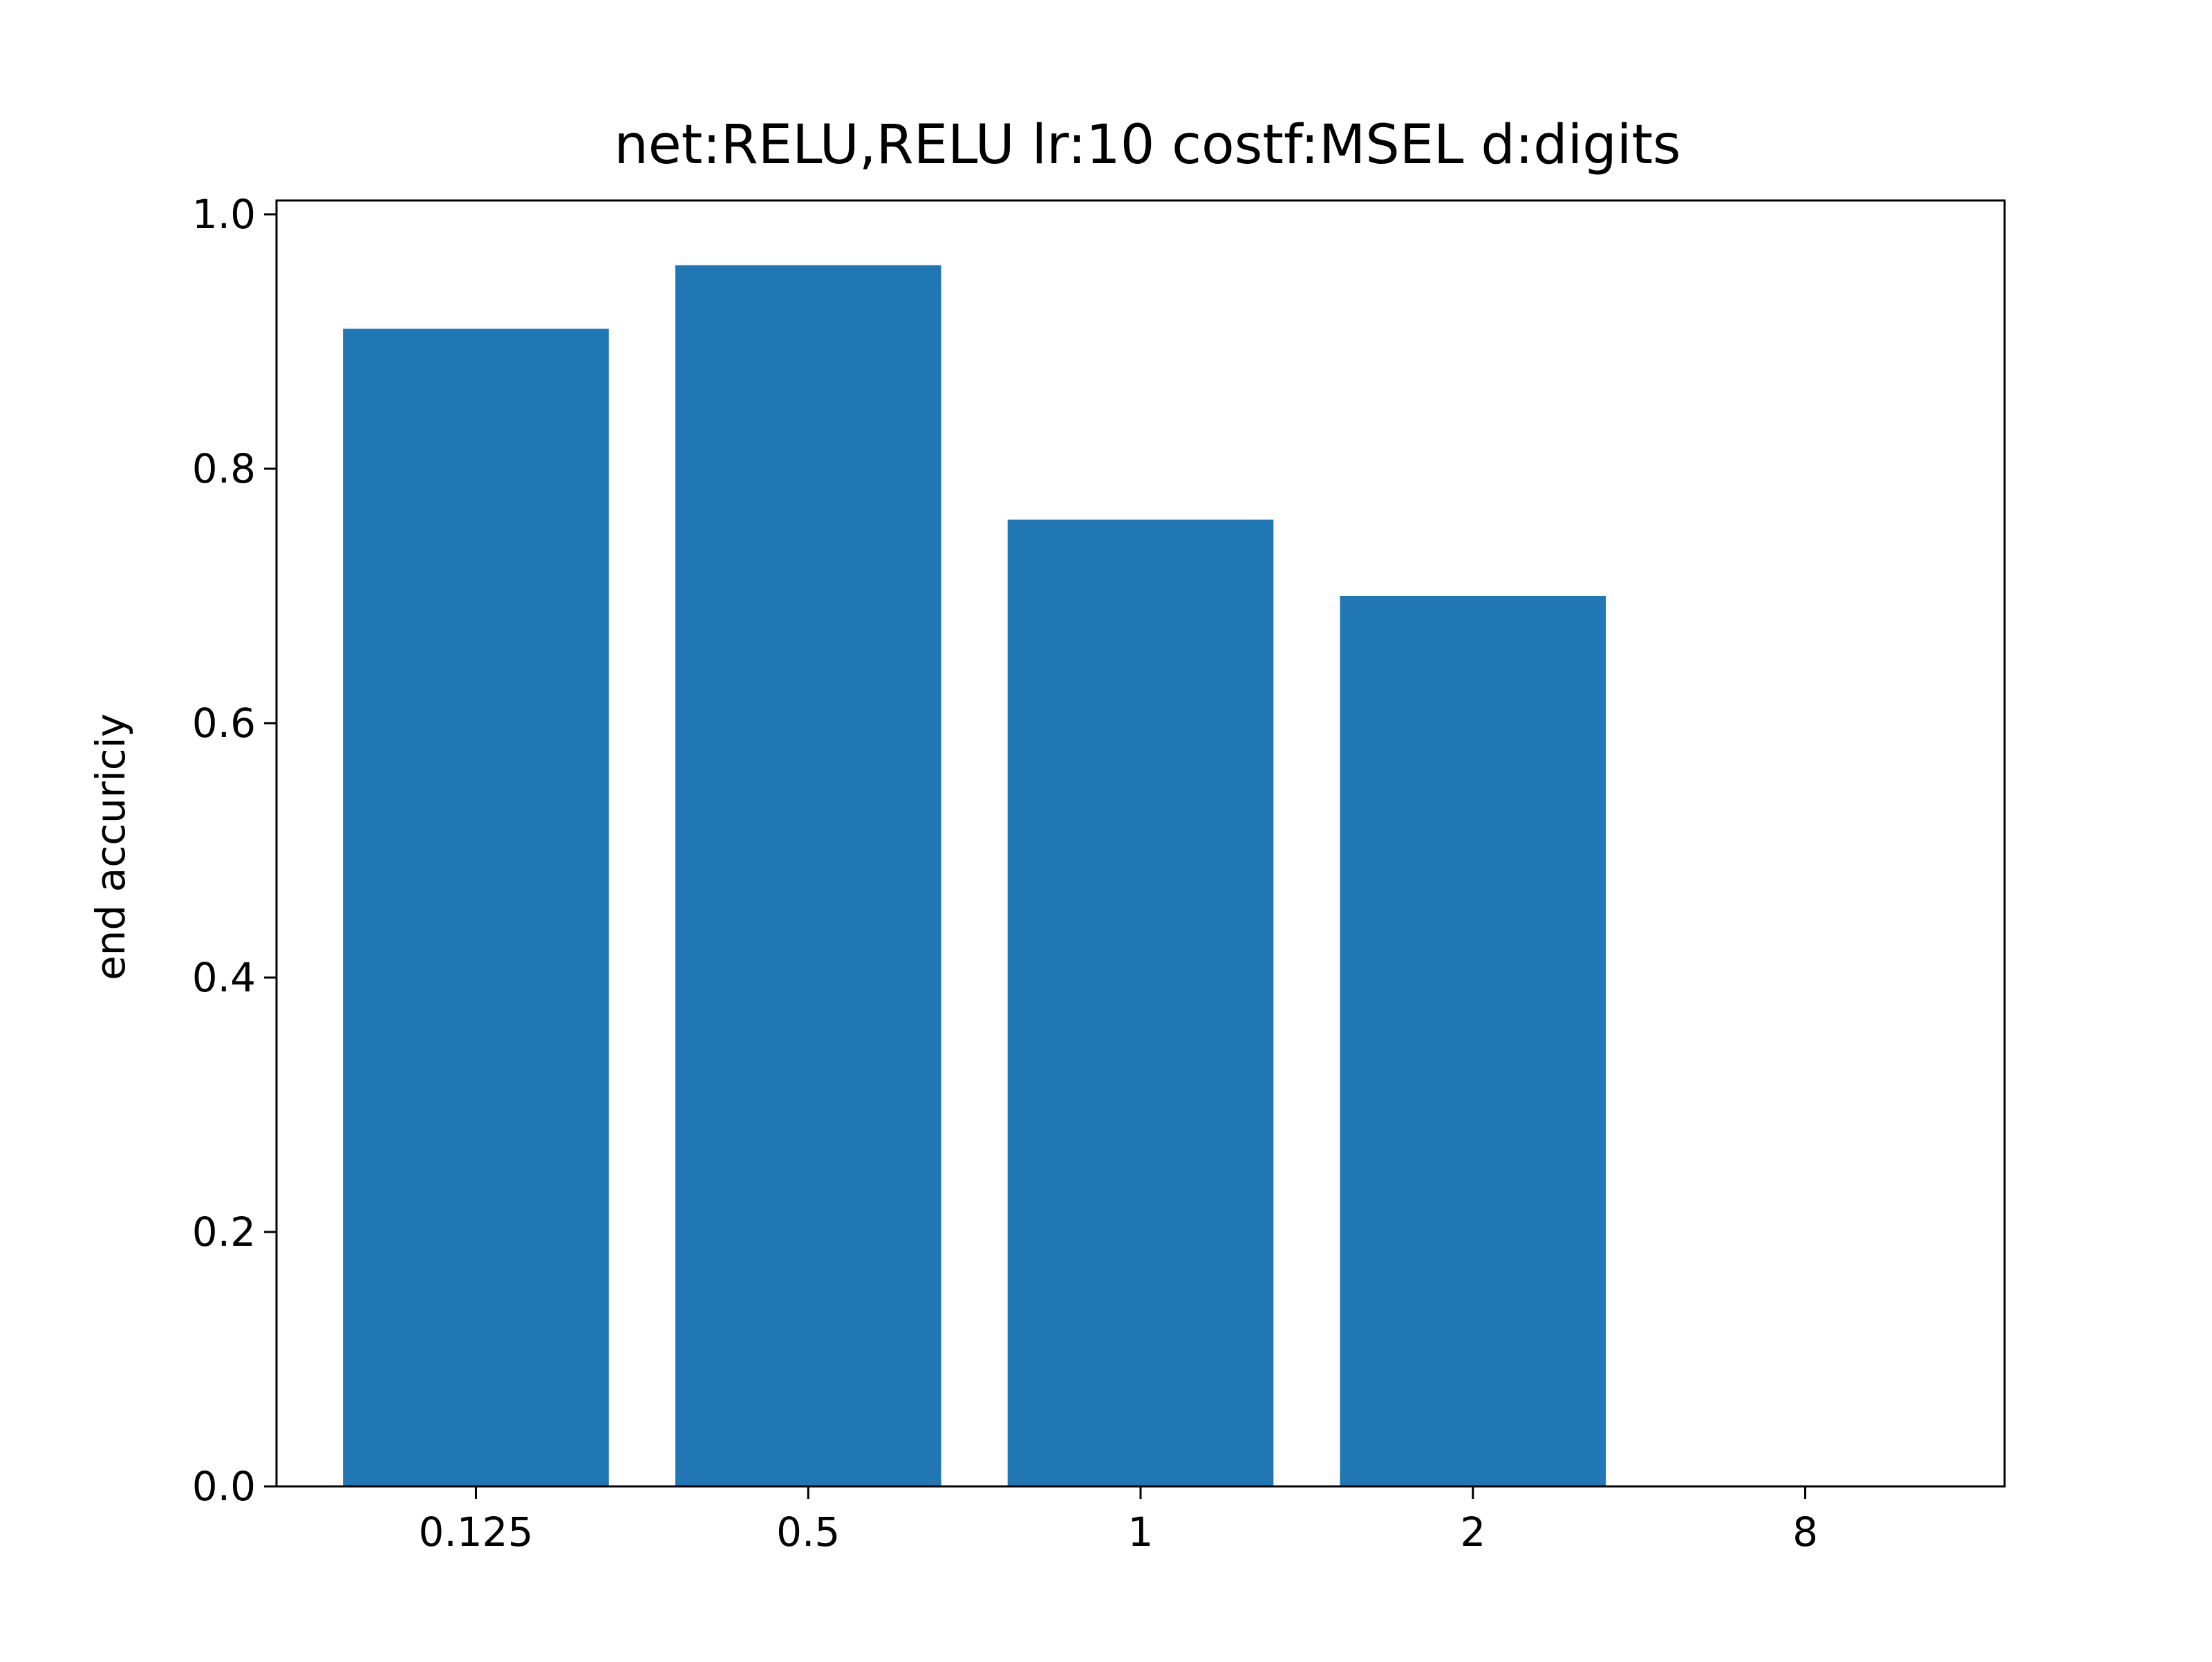  I want to click on x-tick-label-8: 8, so click(1805, 1533).